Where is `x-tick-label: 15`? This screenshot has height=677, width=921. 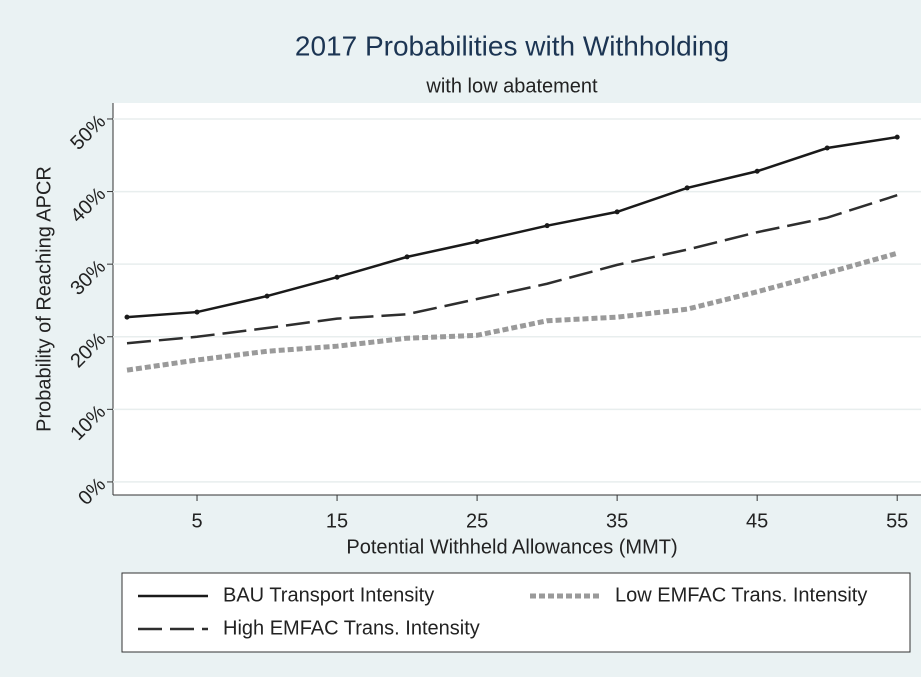
x-tick-label: 15 is located at coordinates (337, 521).